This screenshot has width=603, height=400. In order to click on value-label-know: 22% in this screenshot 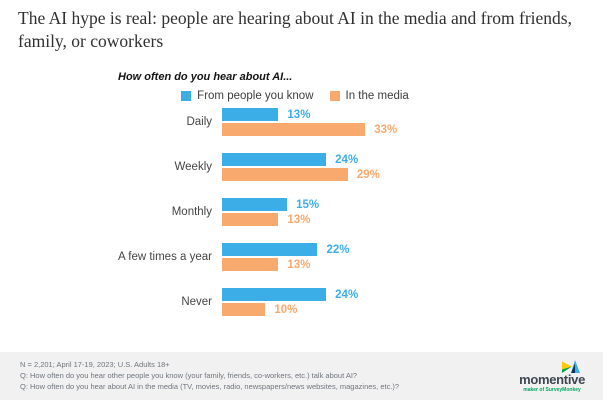, I will do `click(338, 249)`.